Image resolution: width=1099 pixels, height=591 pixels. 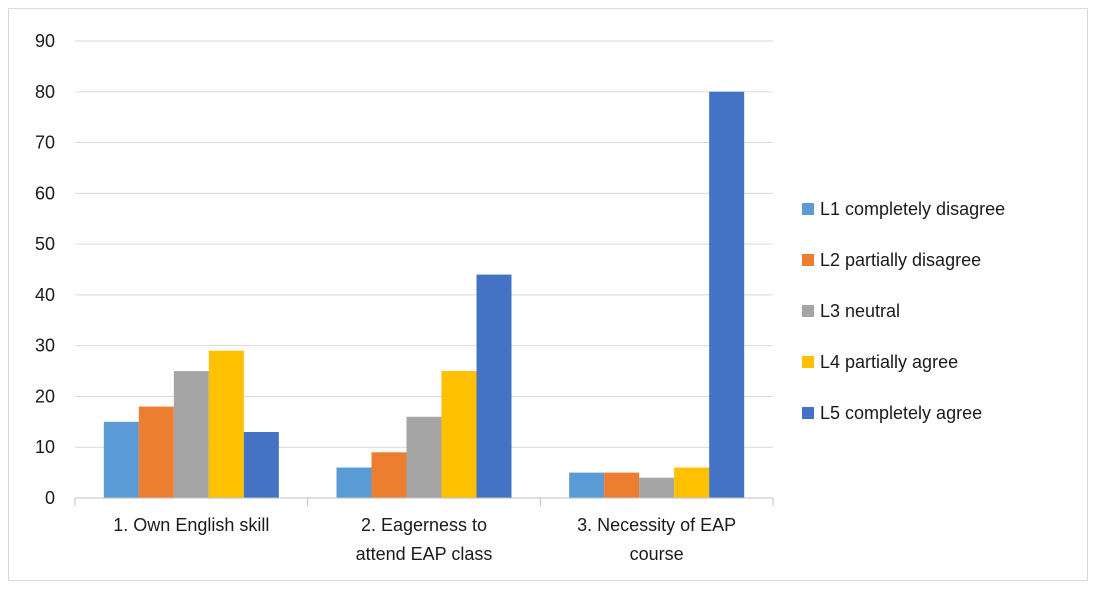 I want to click on legend-label: L5 completely agree, so click(x=901, y=413).